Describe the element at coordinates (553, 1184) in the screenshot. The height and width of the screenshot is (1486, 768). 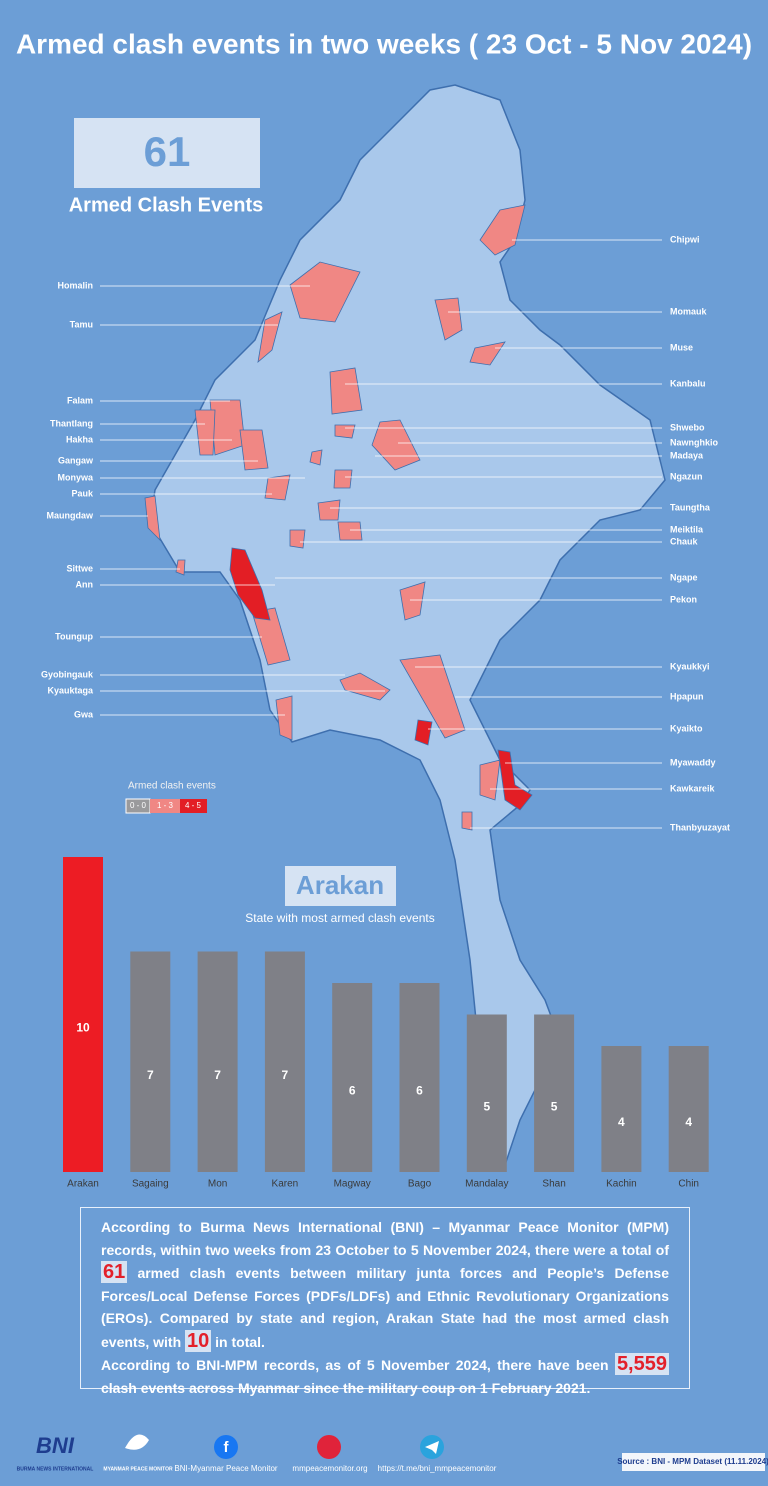
I see `category-label: Shan` at that location.